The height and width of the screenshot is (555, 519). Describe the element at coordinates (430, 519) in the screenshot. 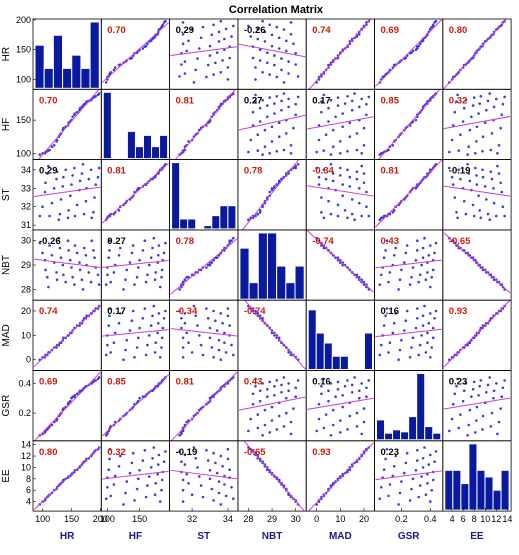

I see `x-tick-label: 0.4` at that location.